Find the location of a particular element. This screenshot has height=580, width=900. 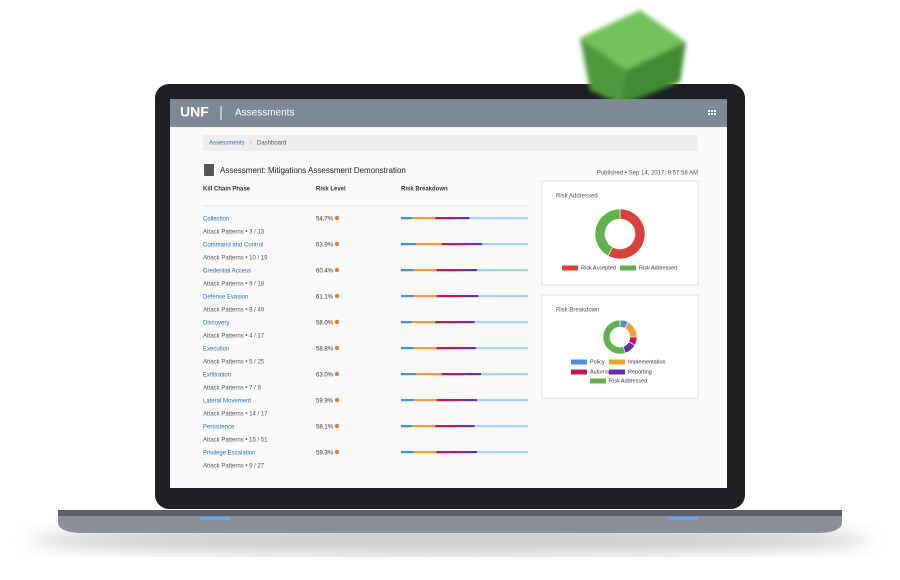

column-header: Risk Breakdown is located at coordinates (424, 190).